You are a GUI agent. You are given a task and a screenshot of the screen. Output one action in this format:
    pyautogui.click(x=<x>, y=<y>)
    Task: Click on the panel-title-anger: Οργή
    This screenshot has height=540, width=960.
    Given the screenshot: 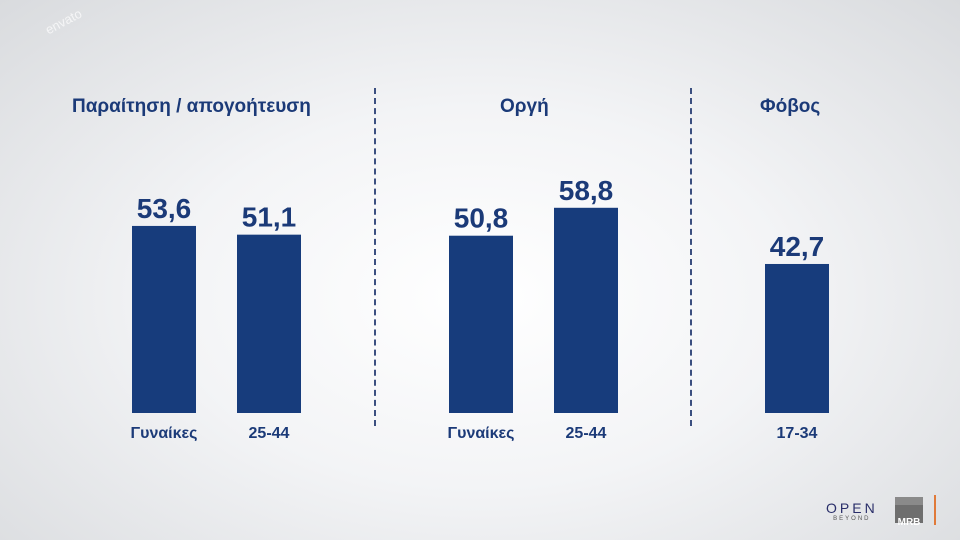 What is the action you would take?
    pyautogui.click(x=524, y=106)
    